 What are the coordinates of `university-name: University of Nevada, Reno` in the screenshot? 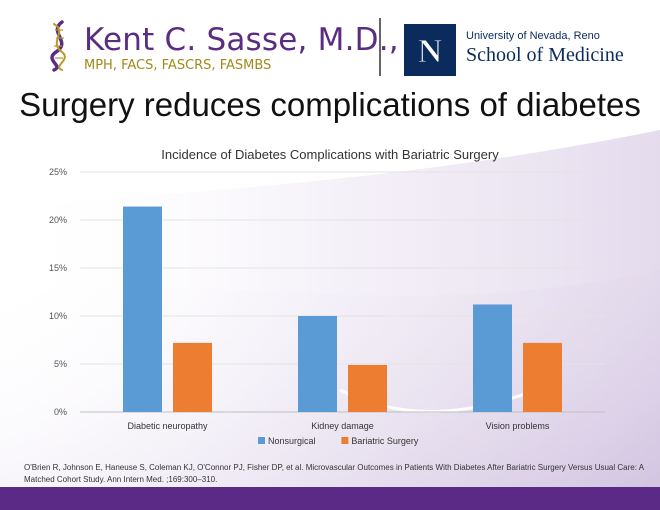 It's located at (533, 36).